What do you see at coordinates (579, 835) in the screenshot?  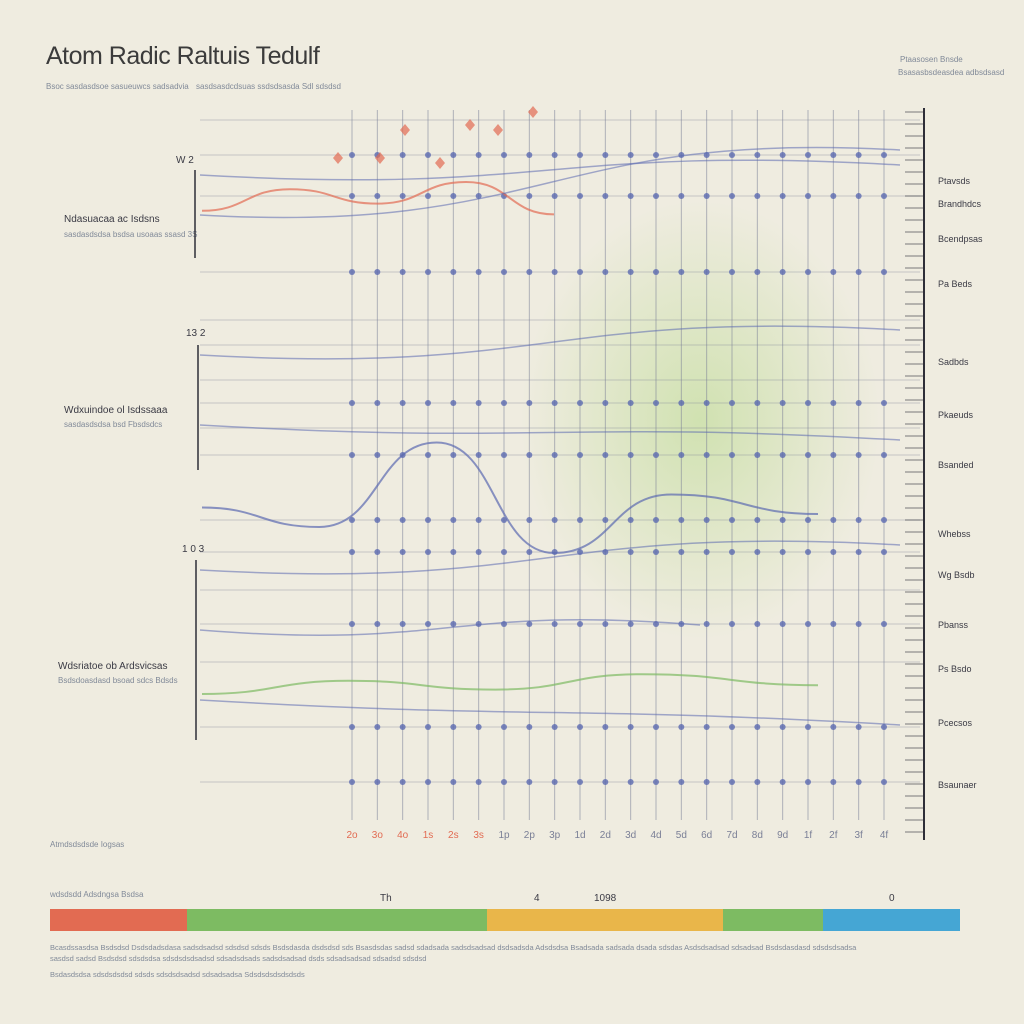 I see `x-tick-label: 1d` at bounding box center [579, 835].